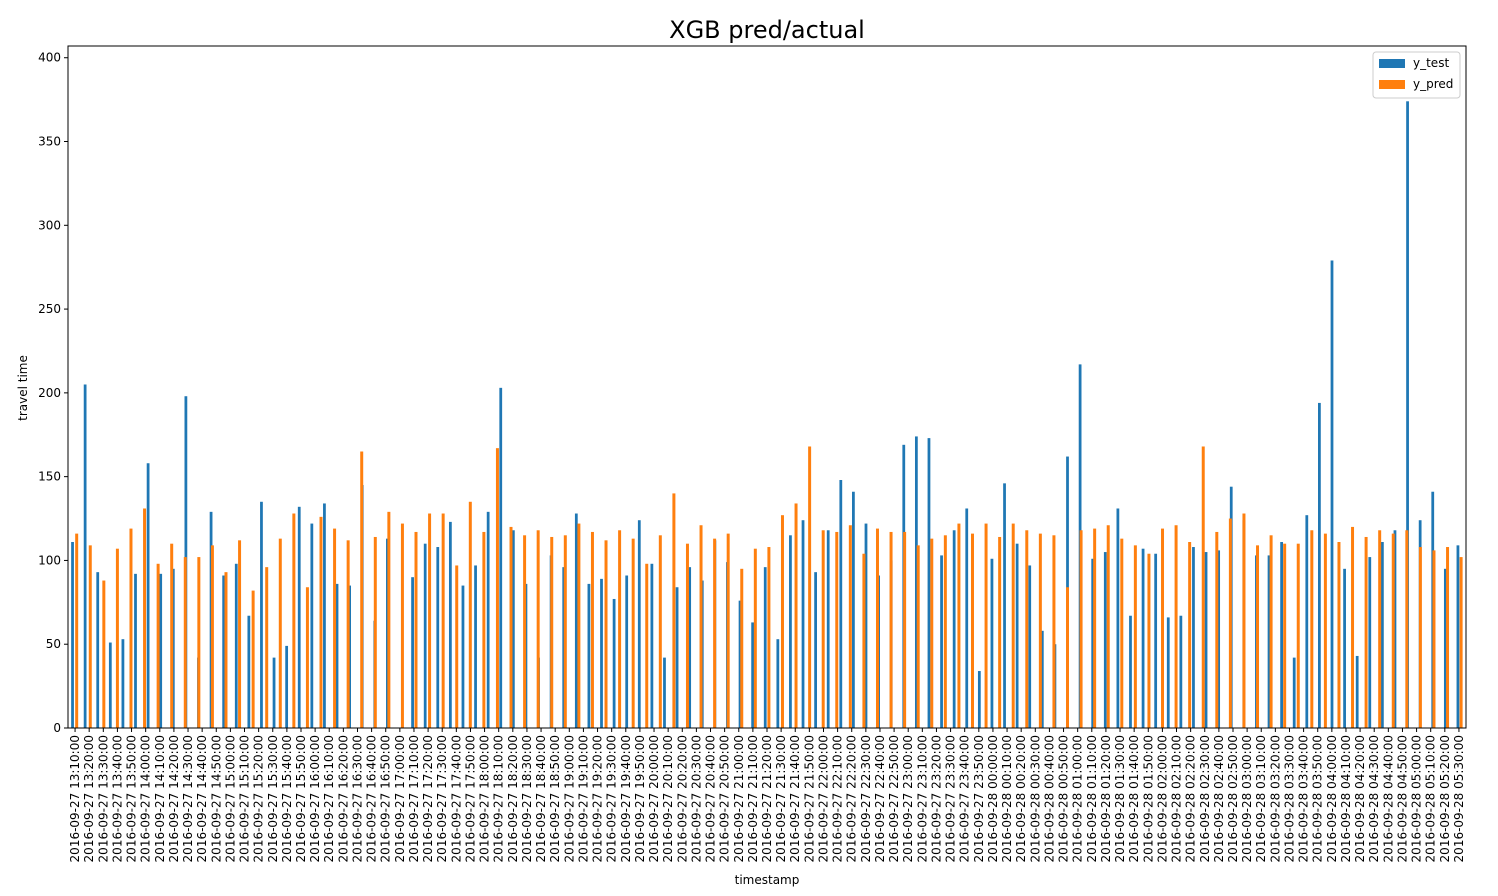 This screenshot has height=896, width=1498. I want to click on x-tick-label: 2016-09-27 18:10:00, so click(499, 798).